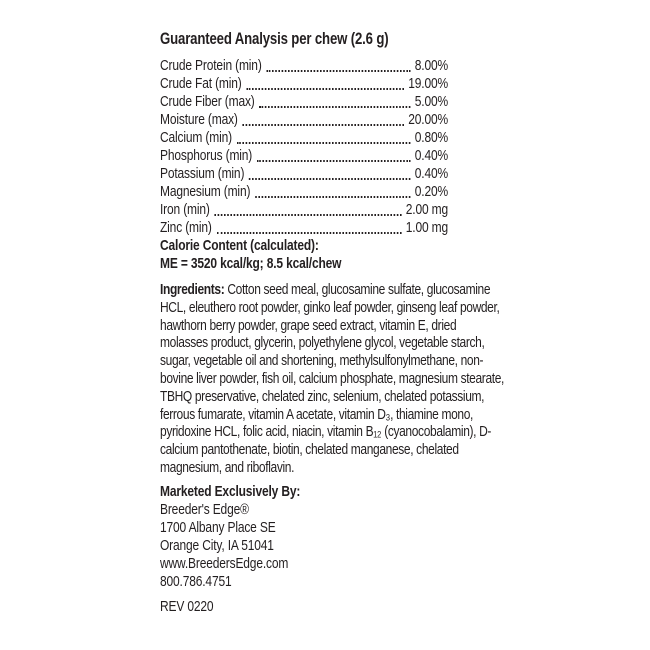  Describe the element at coordinates (431, 191) in the screenshot. I see `analysis-row-value: 0.20%` at that location.